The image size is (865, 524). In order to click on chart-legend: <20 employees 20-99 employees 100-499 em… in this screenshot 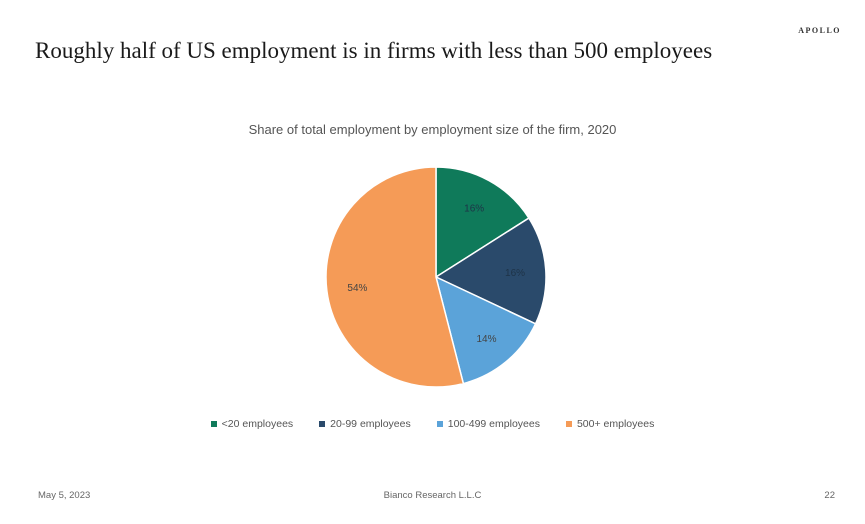, I will do `click(432, 424)`.